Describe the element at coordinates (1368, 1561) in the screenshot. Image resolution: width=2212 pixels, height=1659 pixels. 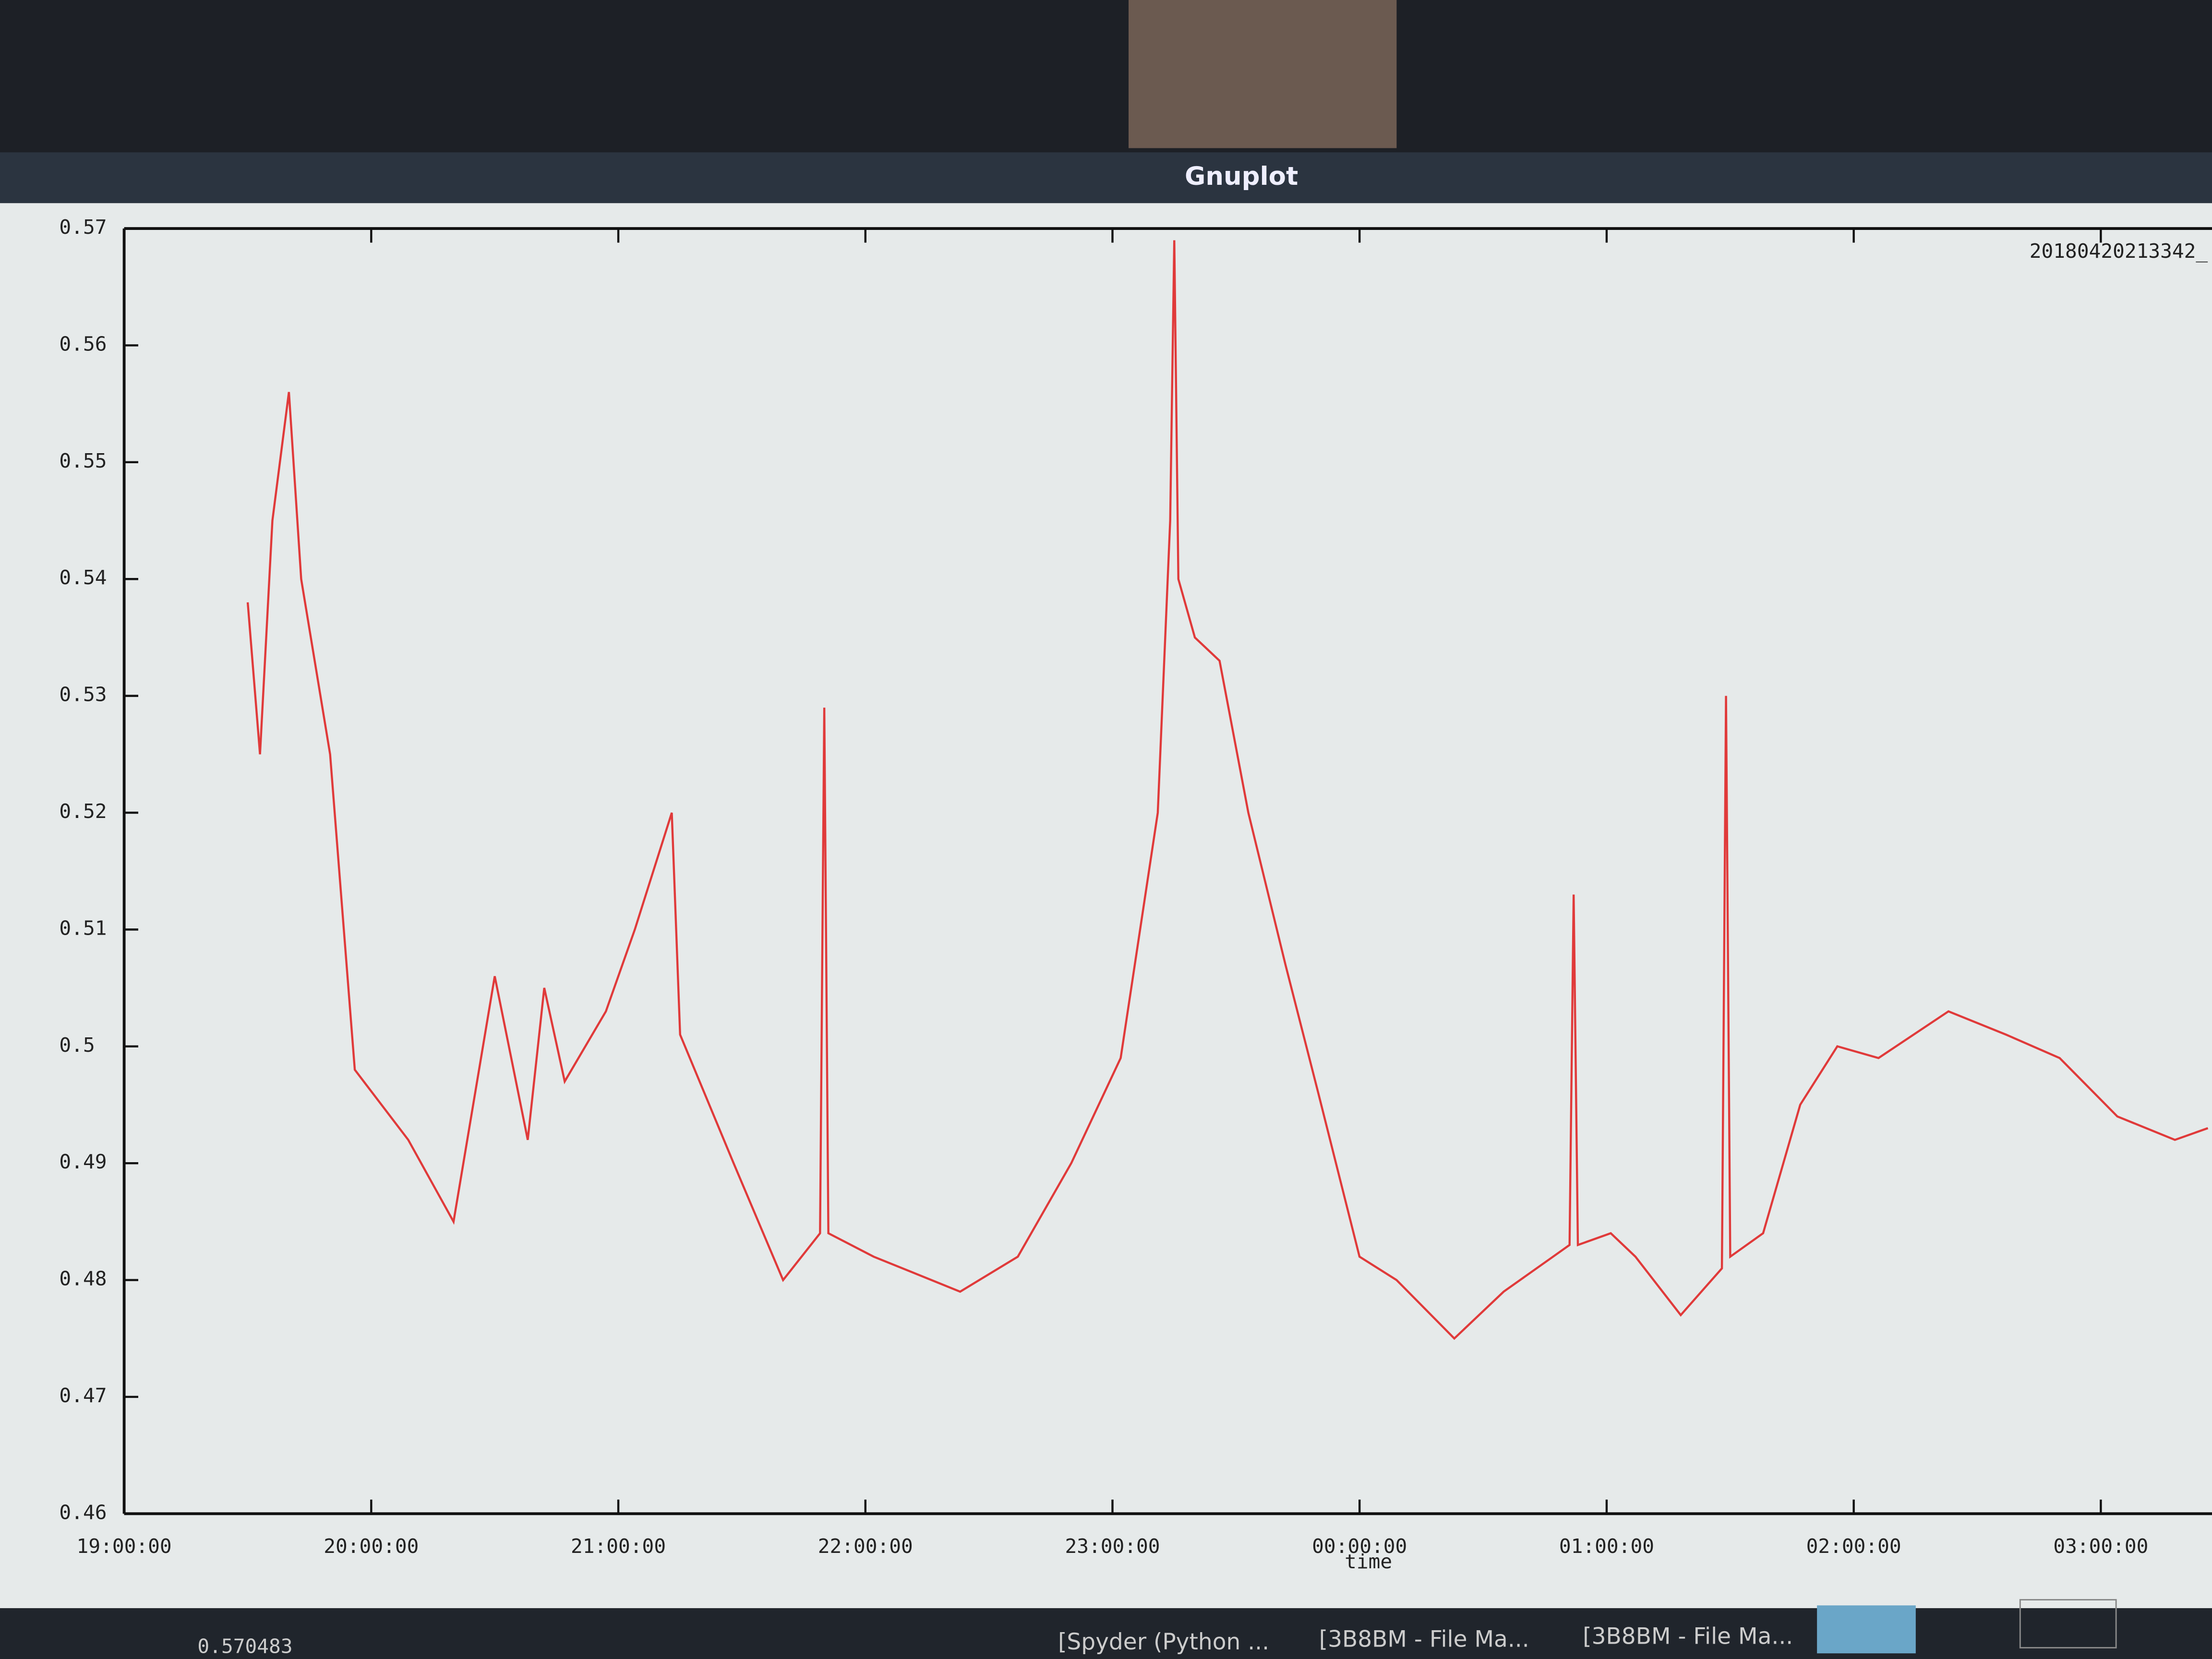
I see `x-axis-label: time` at that location.